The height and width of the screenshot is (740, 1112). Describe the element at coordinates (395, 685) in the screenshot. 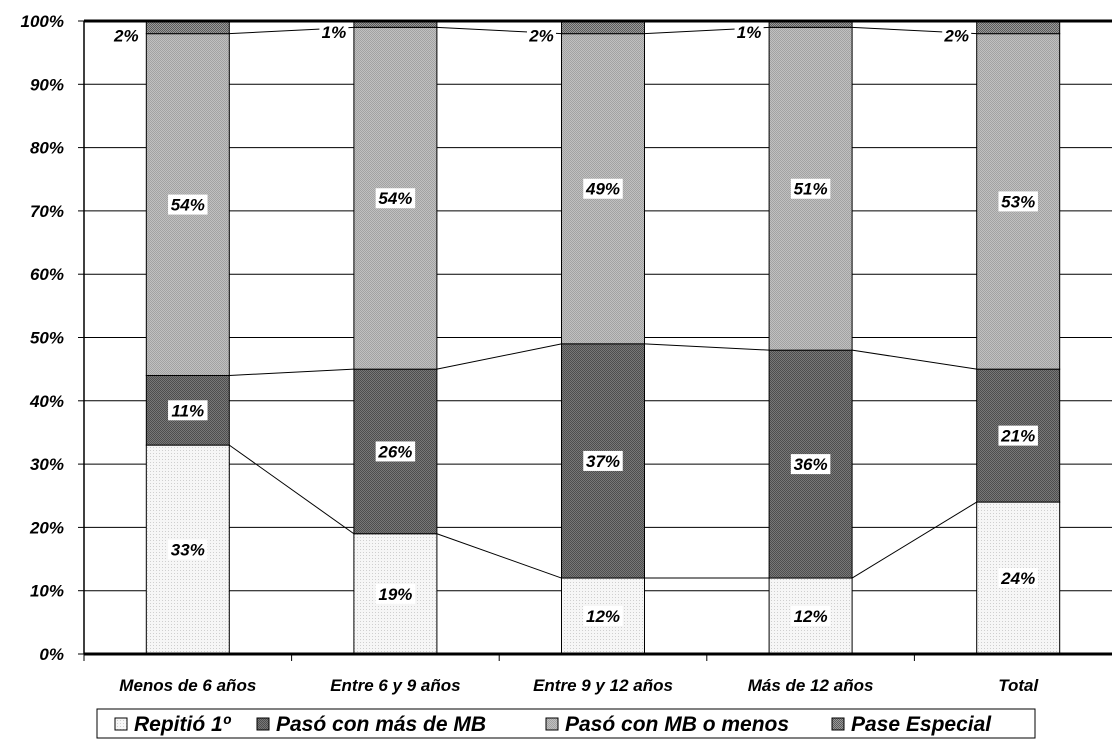

I see `x-category-label: Entre 6 y 9 años` at that location.